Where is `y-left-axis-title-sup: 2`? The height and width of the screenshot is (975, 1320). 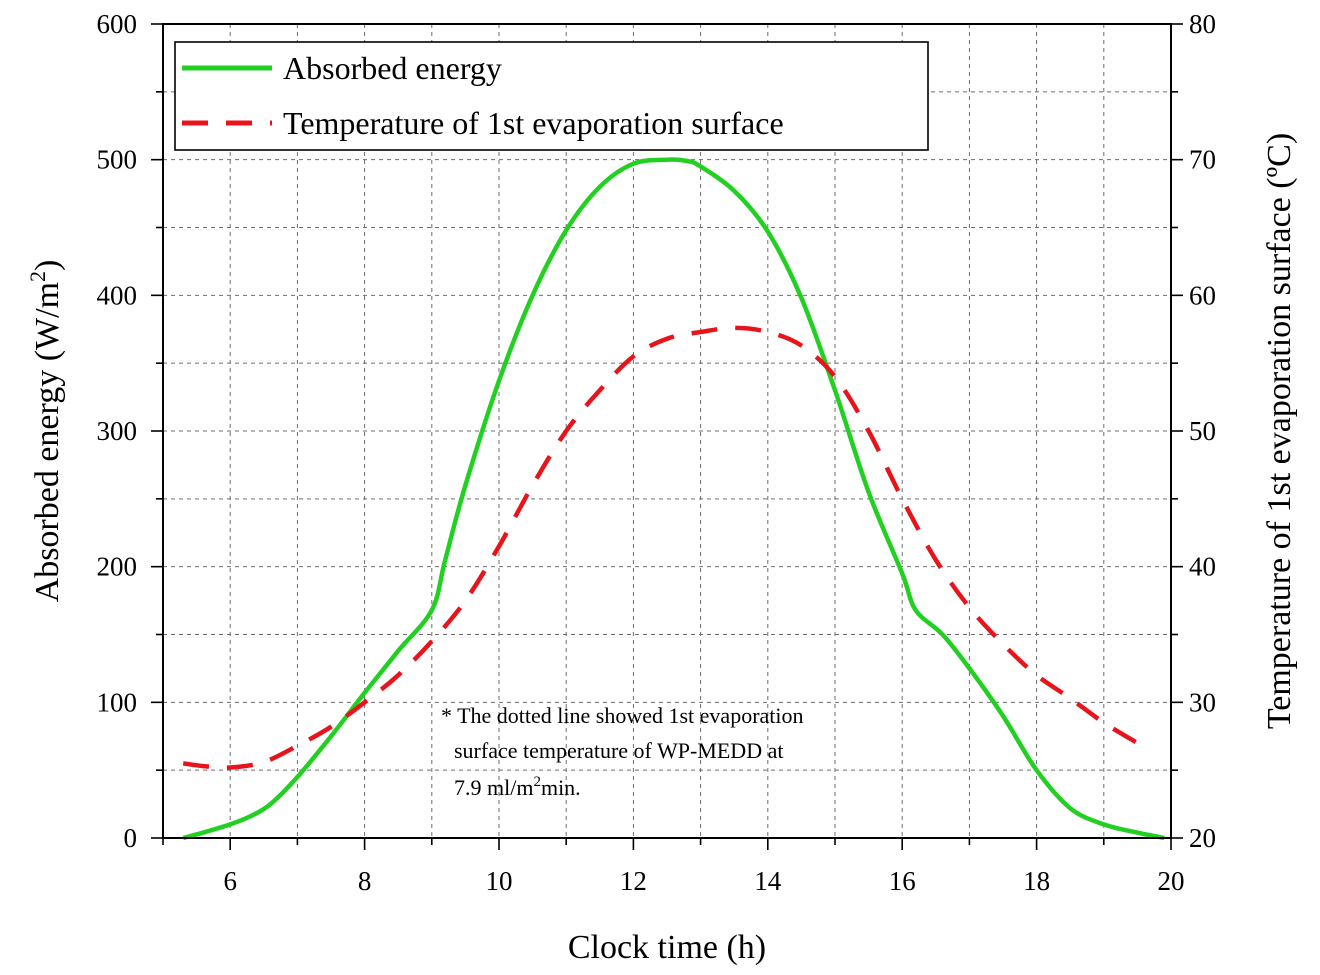
y-left-axis-title-sup: 2 is located at coordinates (37, 276).